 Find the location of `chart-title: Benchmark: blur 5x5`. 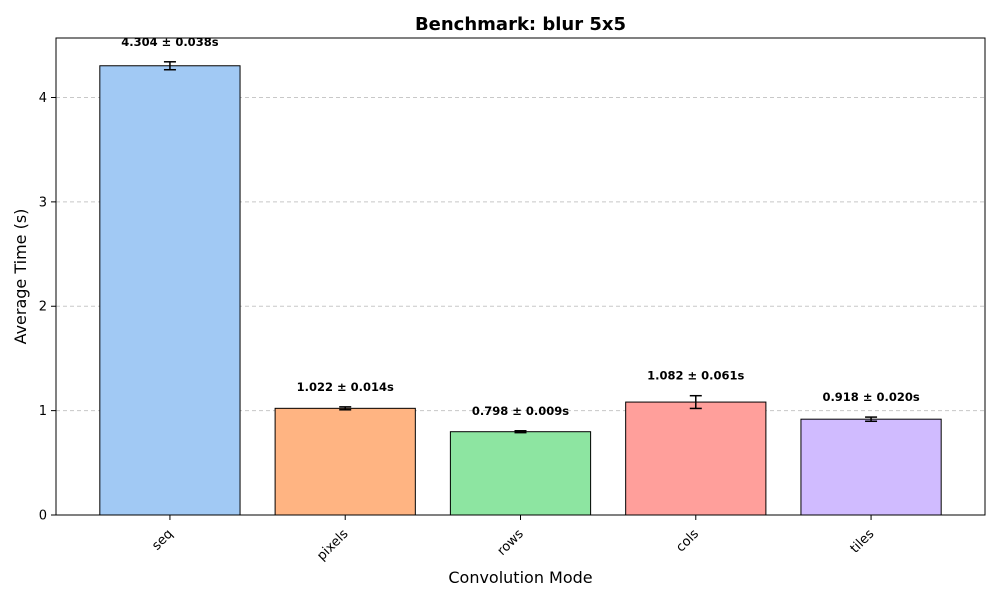

chart-title: Benchmark: blur 5x5 is located at coordinates (520, 24).